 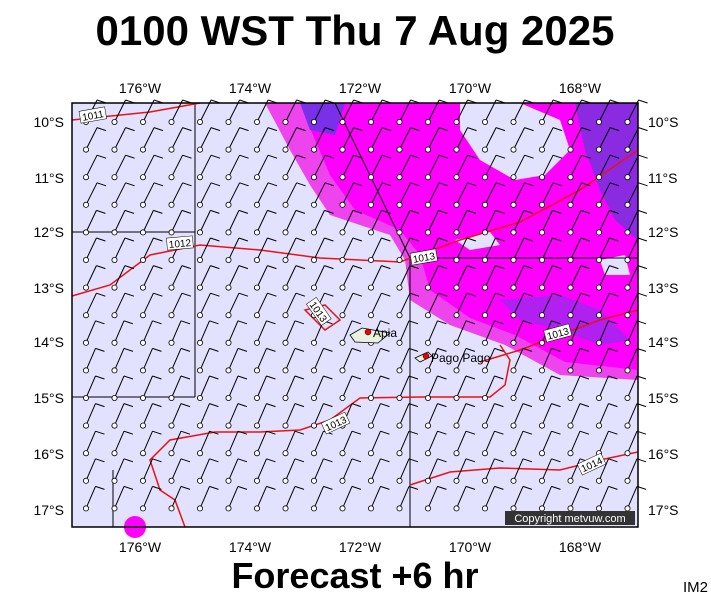 What do you see at coordinates (94, 116) in the screenshot?
I see `isobar-label-text: 1011` at bounding box center [94, 116].